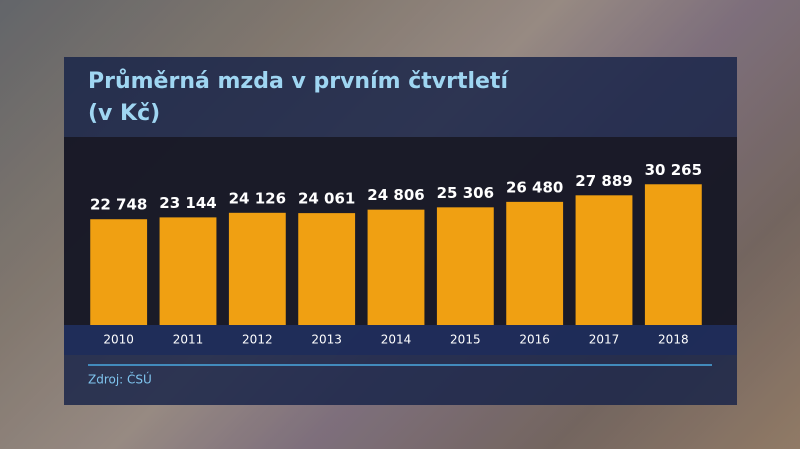 This screenshot has height=449, width=800. Describe the element at coordinates (188, 340) in the screenshot. I see `x-tick-label: 2011` at that location.